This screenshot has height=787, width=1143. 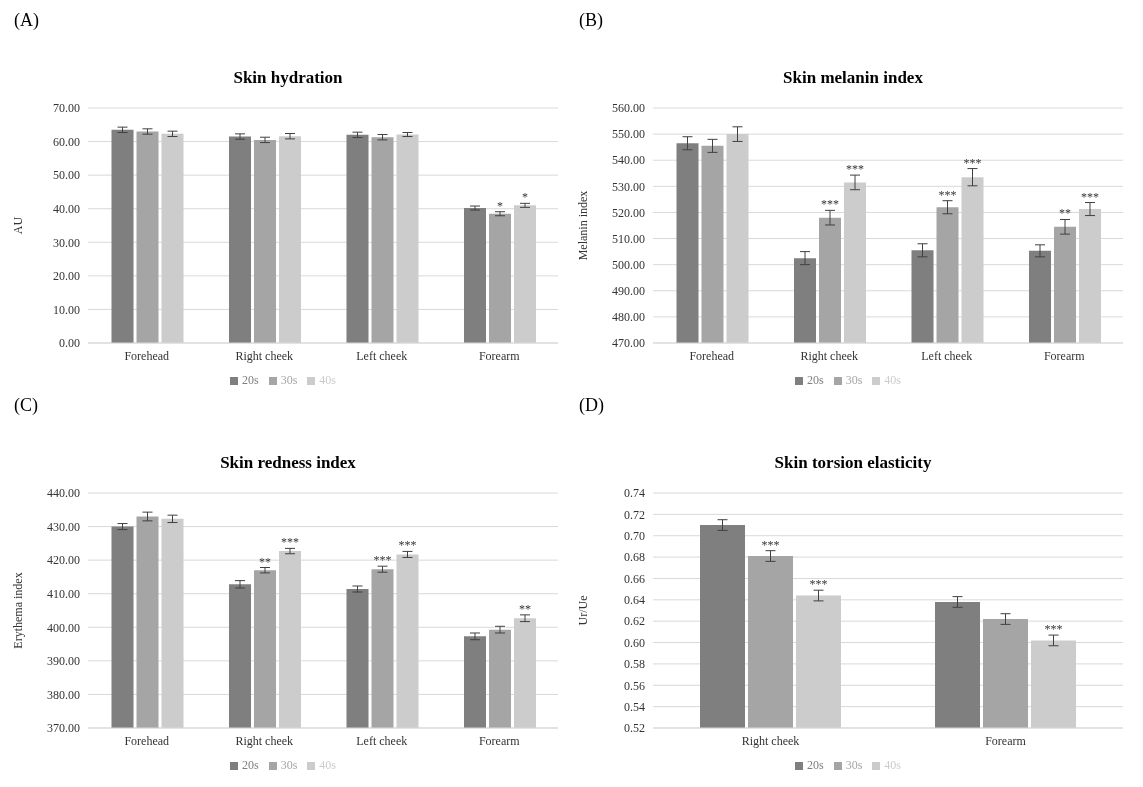 I want to click on y-tick-label: 50.00, so click(x=66, y=175).